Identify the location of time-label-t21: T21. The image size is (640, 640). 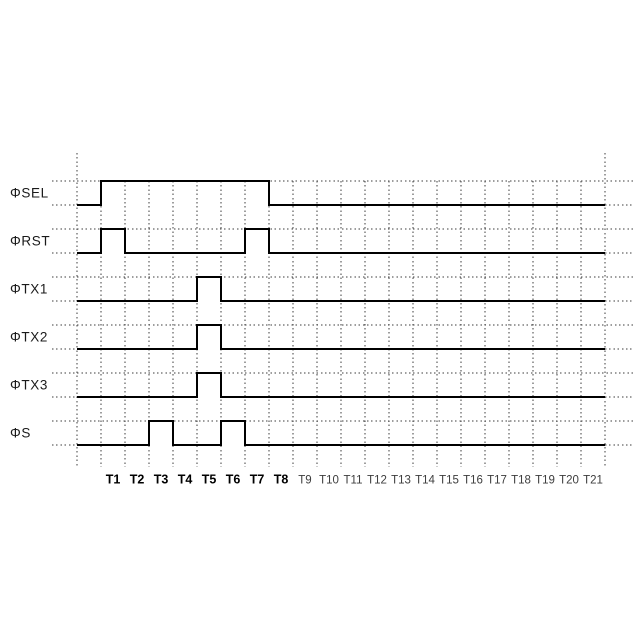
(593, 481).